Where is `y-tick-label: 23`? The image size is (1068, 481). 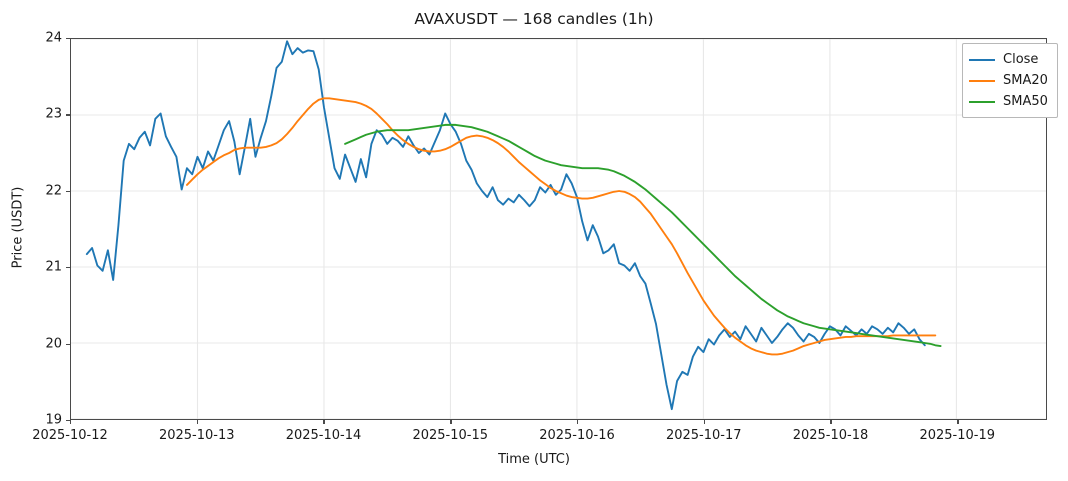
y-tick-label: 23 is located at coordinates (53, 114).